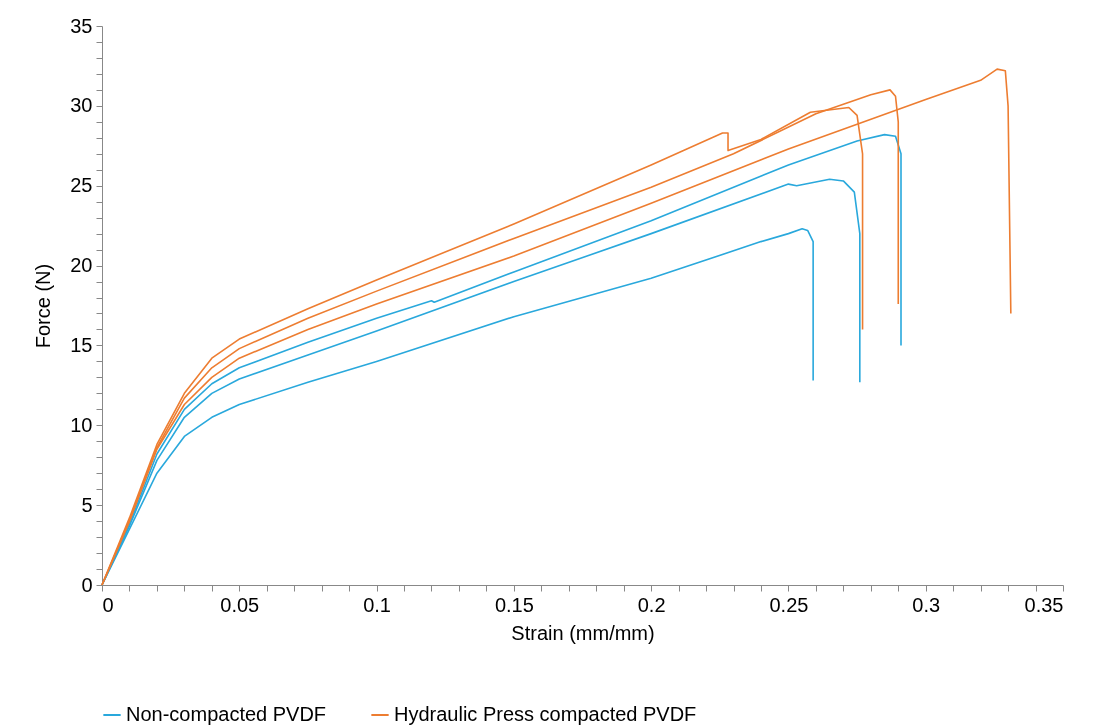 This screenshot has height=726, width=1094. I want to click on x-tick-label: 0.05, so click(240, 604).